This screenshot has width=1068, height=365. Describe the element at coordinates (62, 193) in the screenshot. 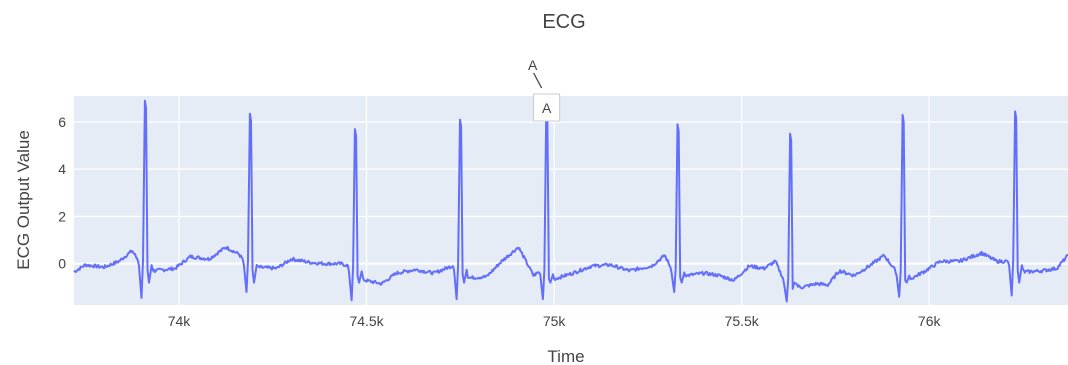

I see `y-axis-ticks: 0 2 4 6` at that location.